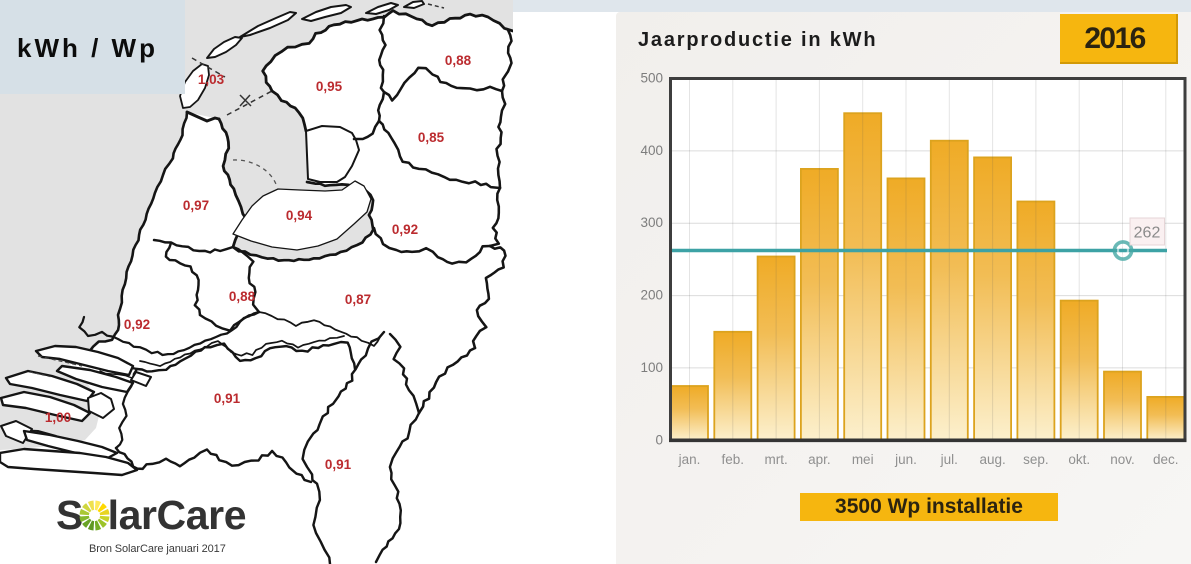 The width and height of the screenshot is (1191, 564). I want to click on svg-text: 0,87, so click(358, 299).